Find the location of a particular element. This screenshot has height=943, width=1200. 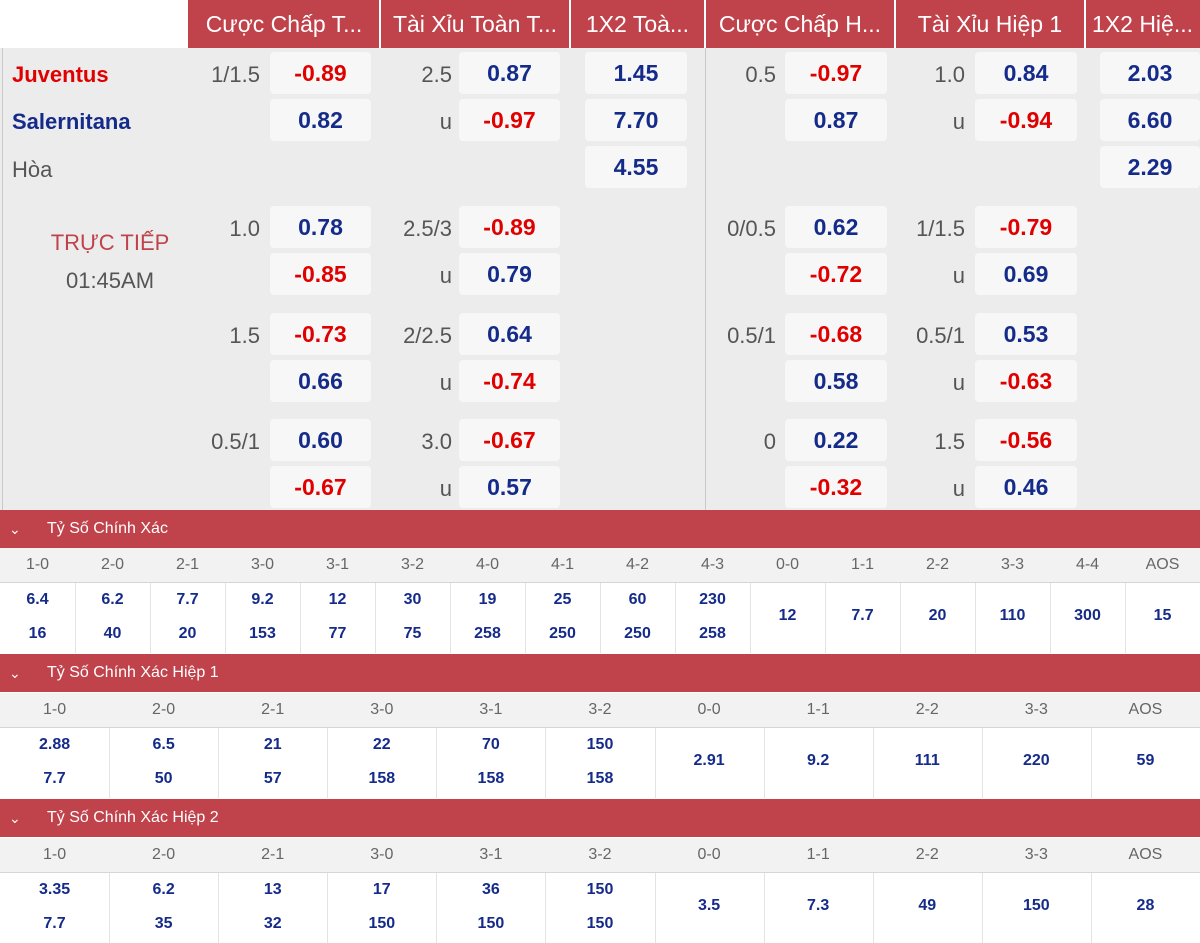

odds-button: -0.94 is located at coordinates (1026, 120).